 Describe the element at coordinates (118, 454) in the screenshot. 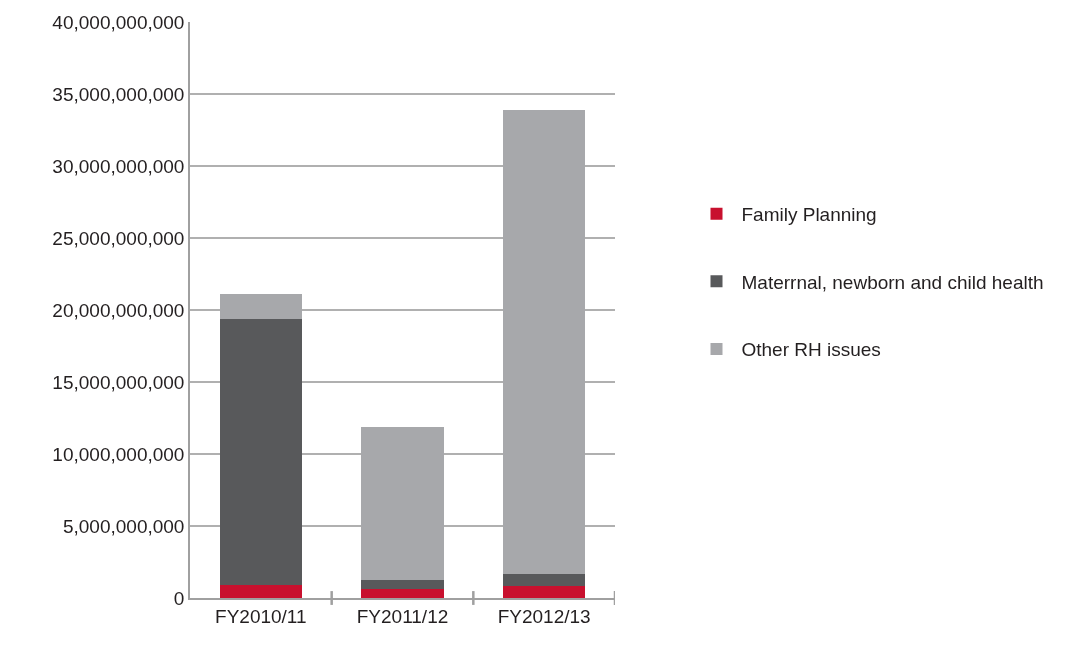

I see `y-tick-label: 10,000,000,000` at that location.